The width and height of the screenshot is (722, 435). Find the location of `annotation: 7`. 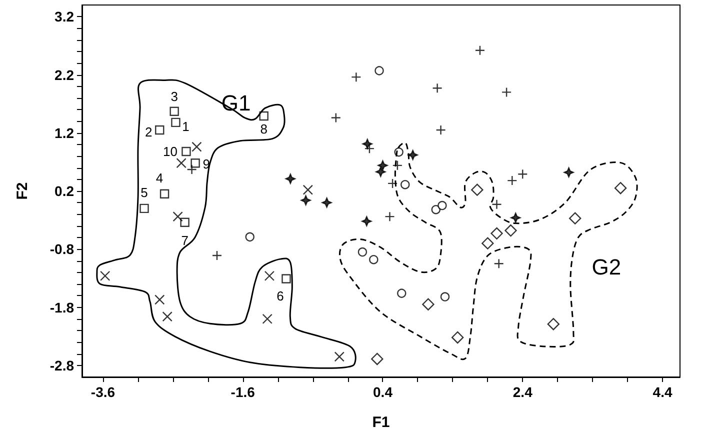

annotation: 7 is located at coordinates (184, 240).